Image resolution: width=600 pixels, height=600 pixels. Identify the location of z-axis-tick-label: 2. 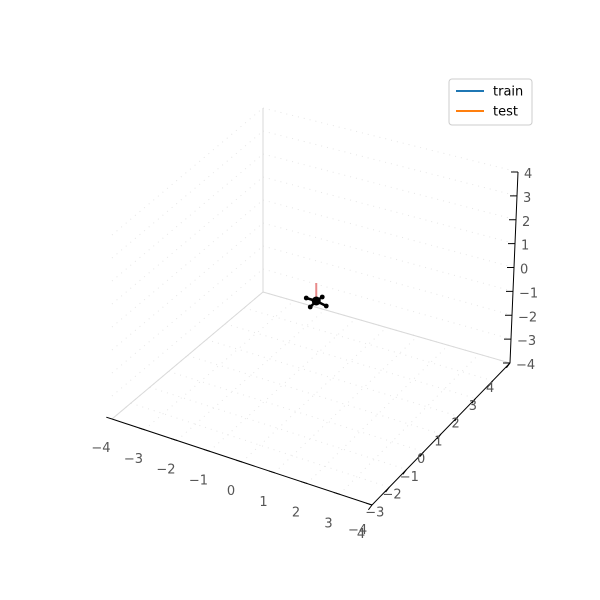
(526, 222).